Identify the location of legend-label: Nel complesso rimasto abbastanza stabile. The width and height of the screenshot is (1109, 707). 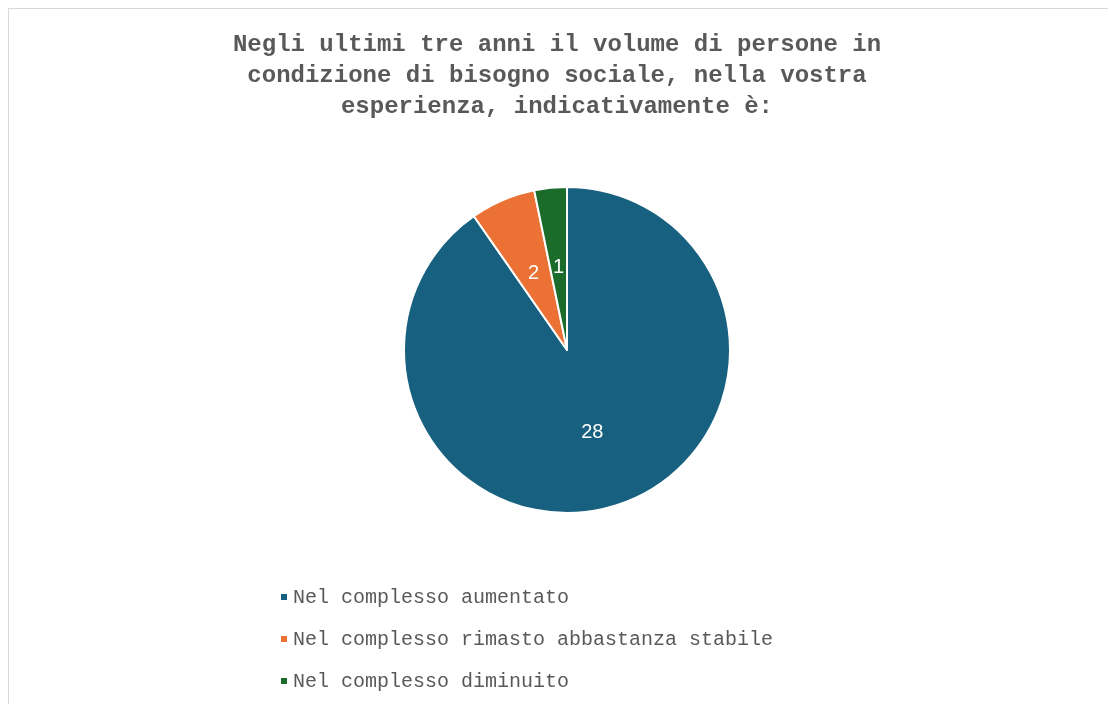
(533, 639).